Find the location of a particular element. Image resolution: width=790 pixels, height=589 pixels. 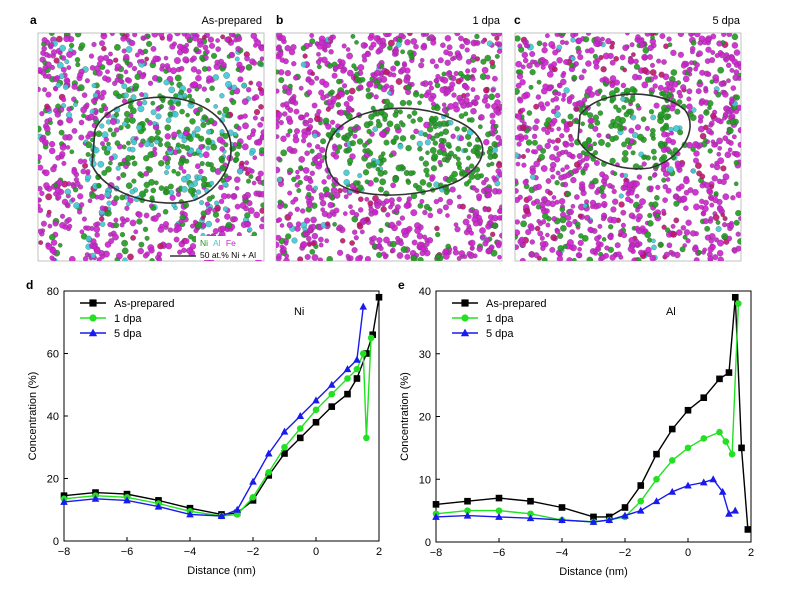

panel-a-letter: a is located at coordinates (33, 20).